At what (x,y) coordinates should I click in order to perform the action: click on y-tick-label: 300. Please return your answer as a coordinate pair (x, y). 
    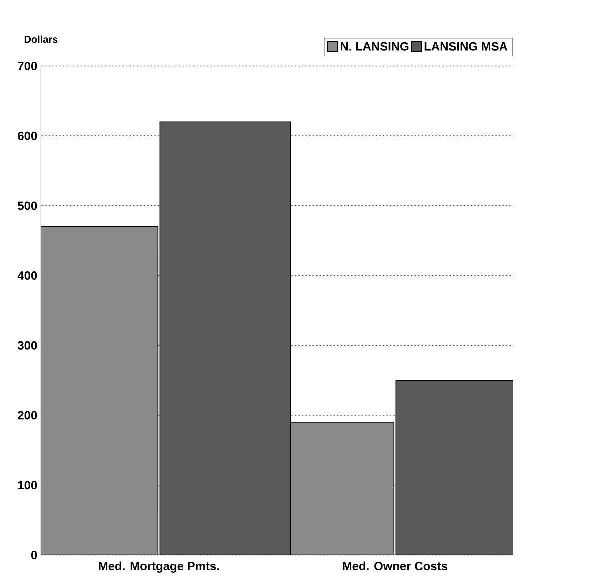
    Looking at the image, I should click on (28, 345).